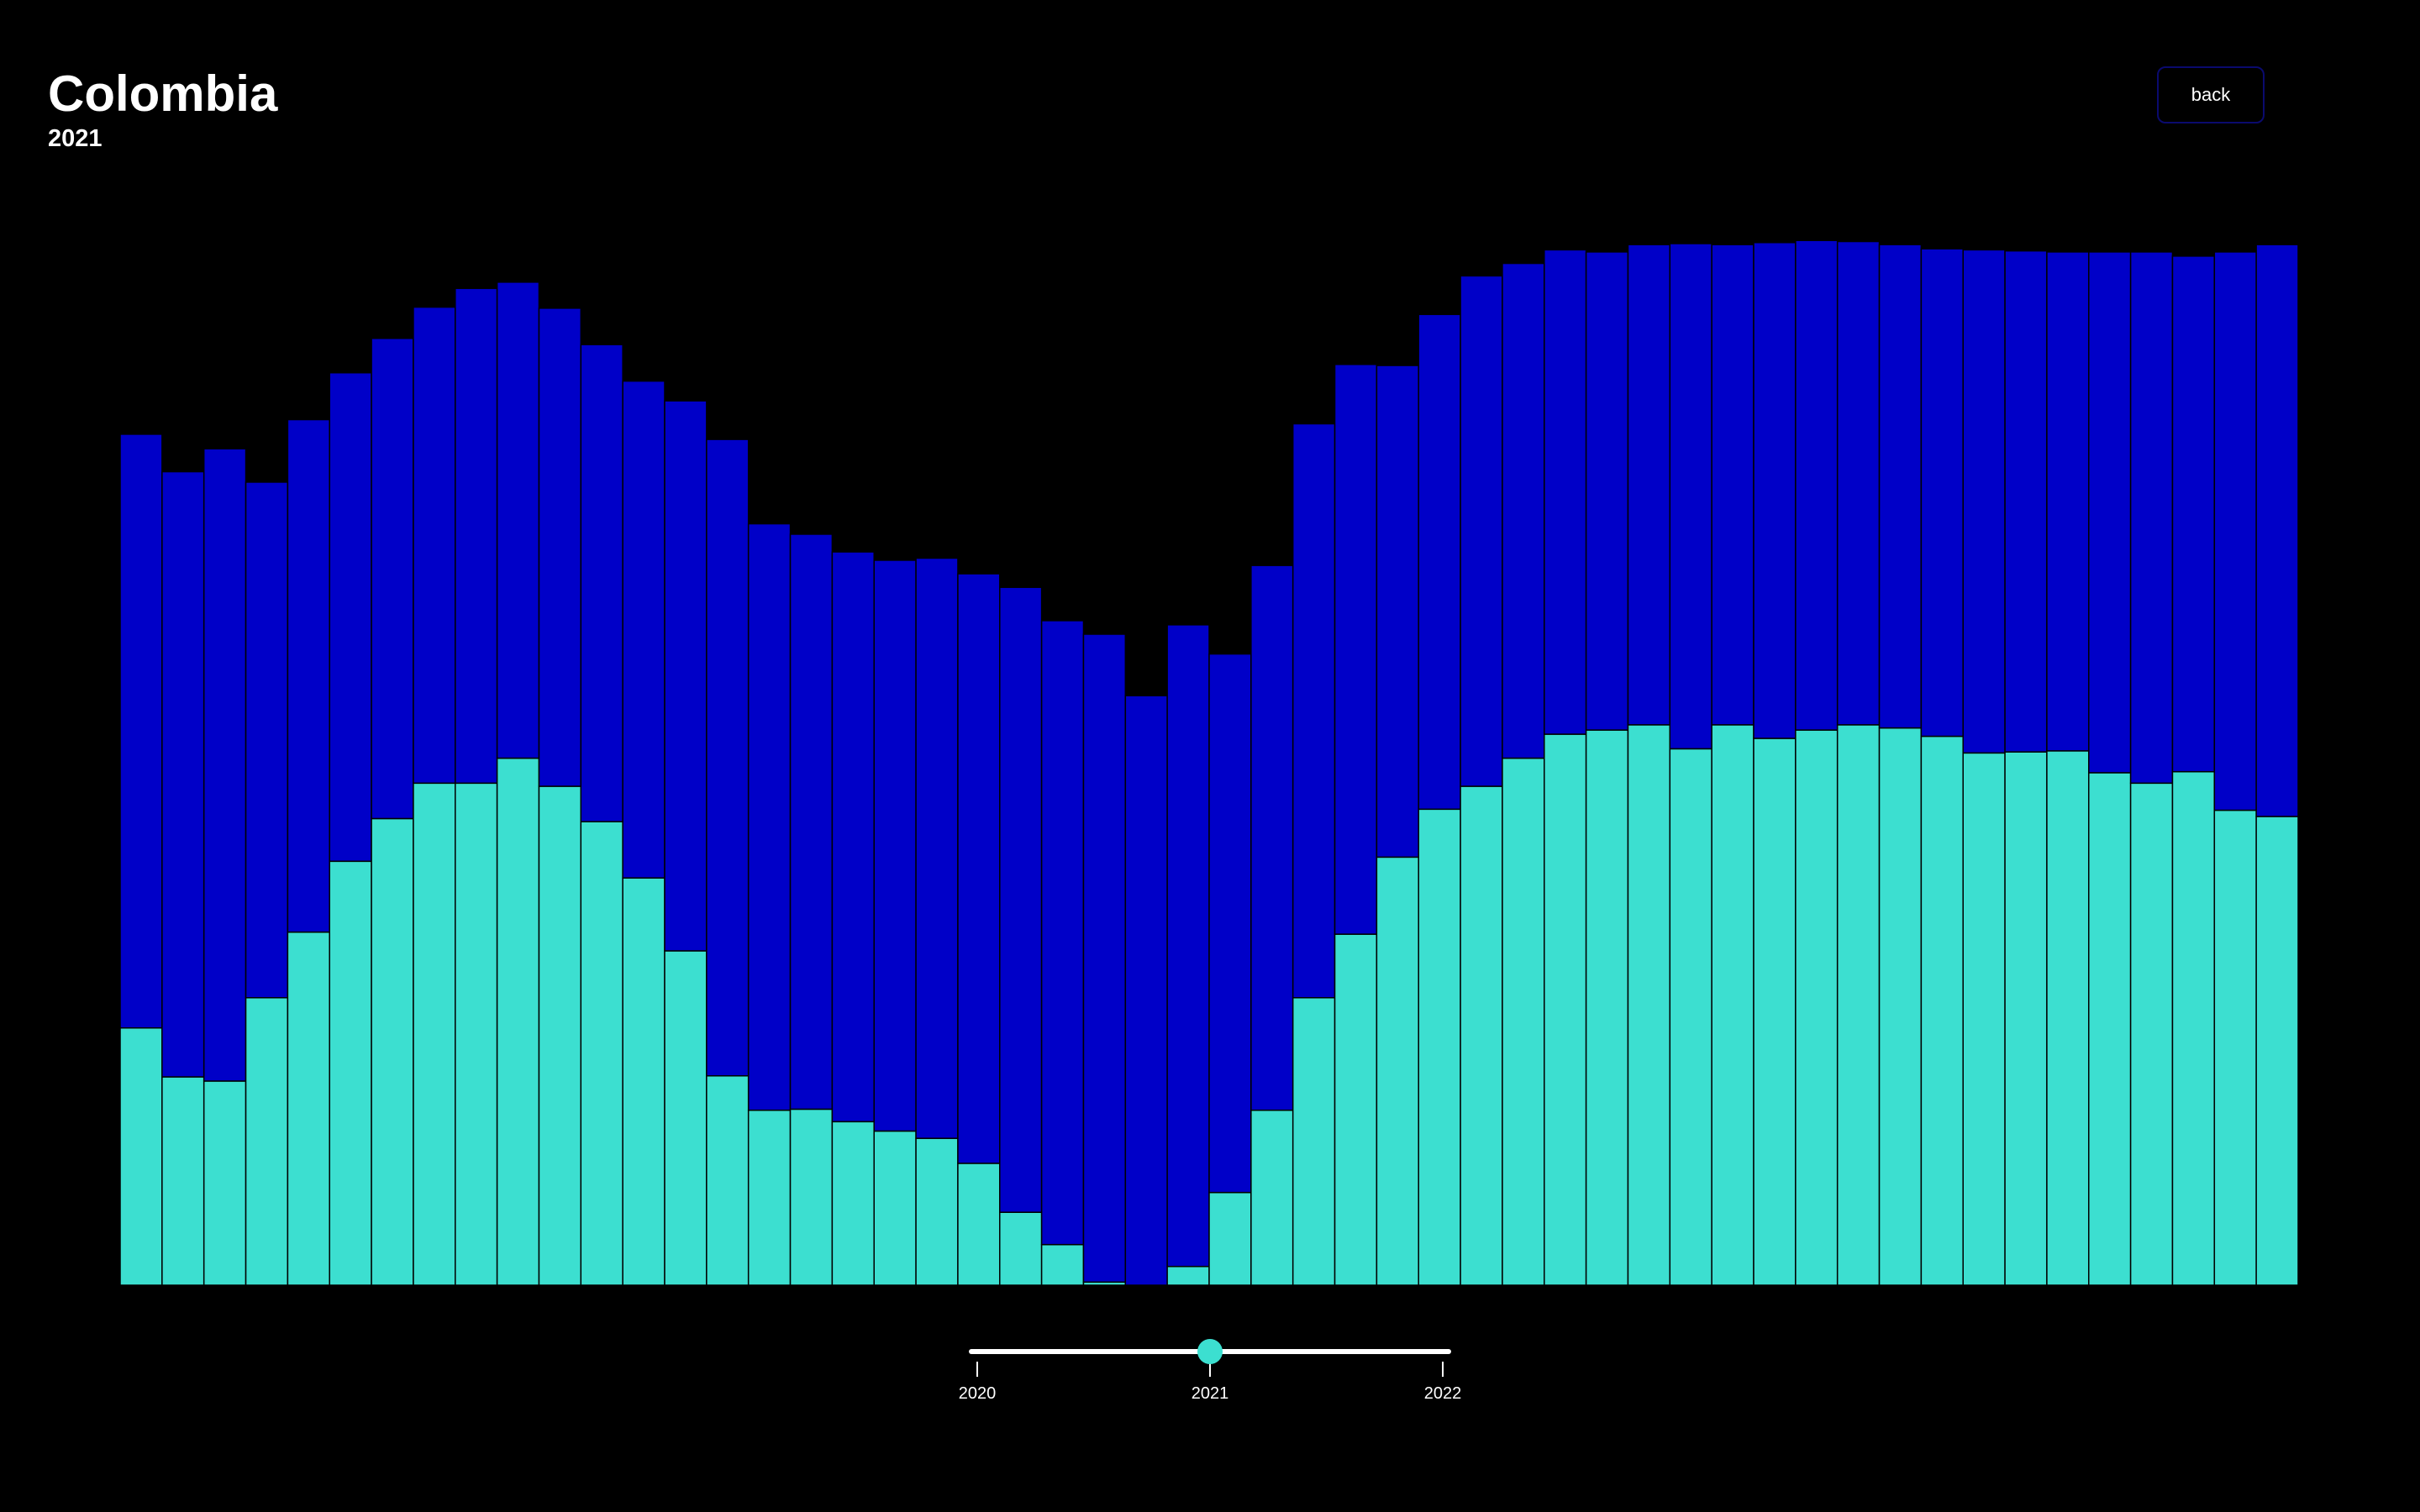 Image resolution: width=2420 pixels, height=1512 pixels. What do you see at coordinates (75, 138) in the screenshot?
I see `page-subtitle-year: 2021` at bounding box center [75, 138].